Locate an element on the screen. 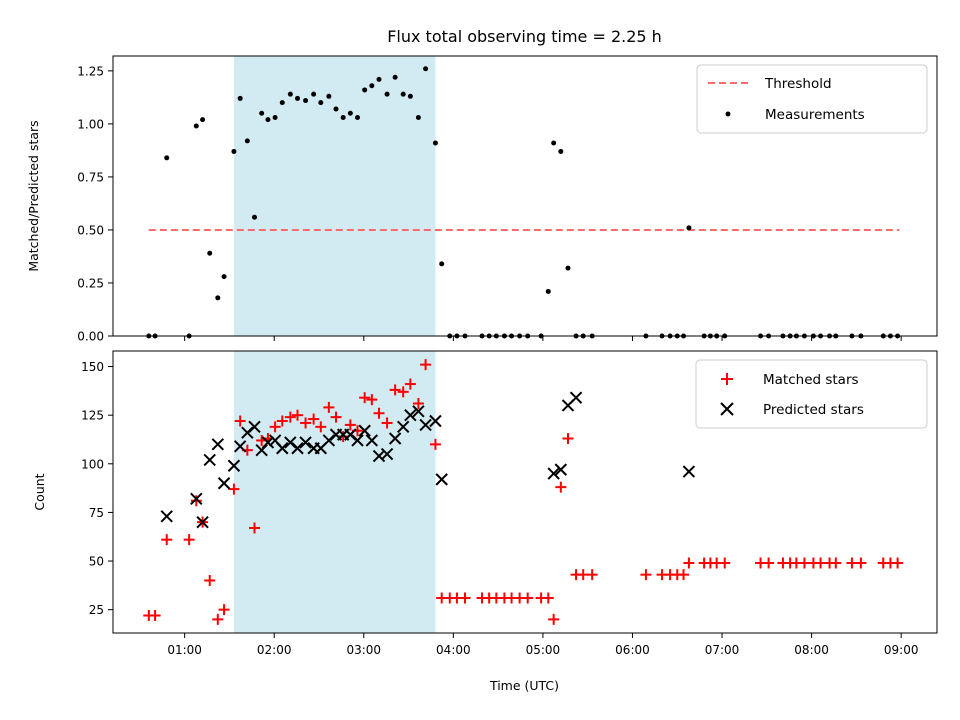 The image size is (960, 720). legend-predicted-swatch is located at coordinates (727, 409).